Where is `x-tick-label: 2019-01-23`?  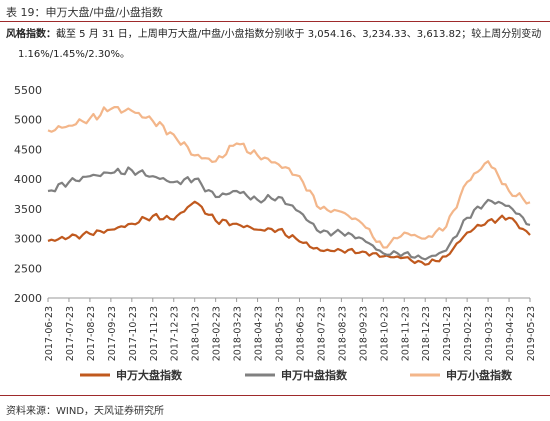 x-tick-label: 2019-01-23 is located at coordinates (447, 333).